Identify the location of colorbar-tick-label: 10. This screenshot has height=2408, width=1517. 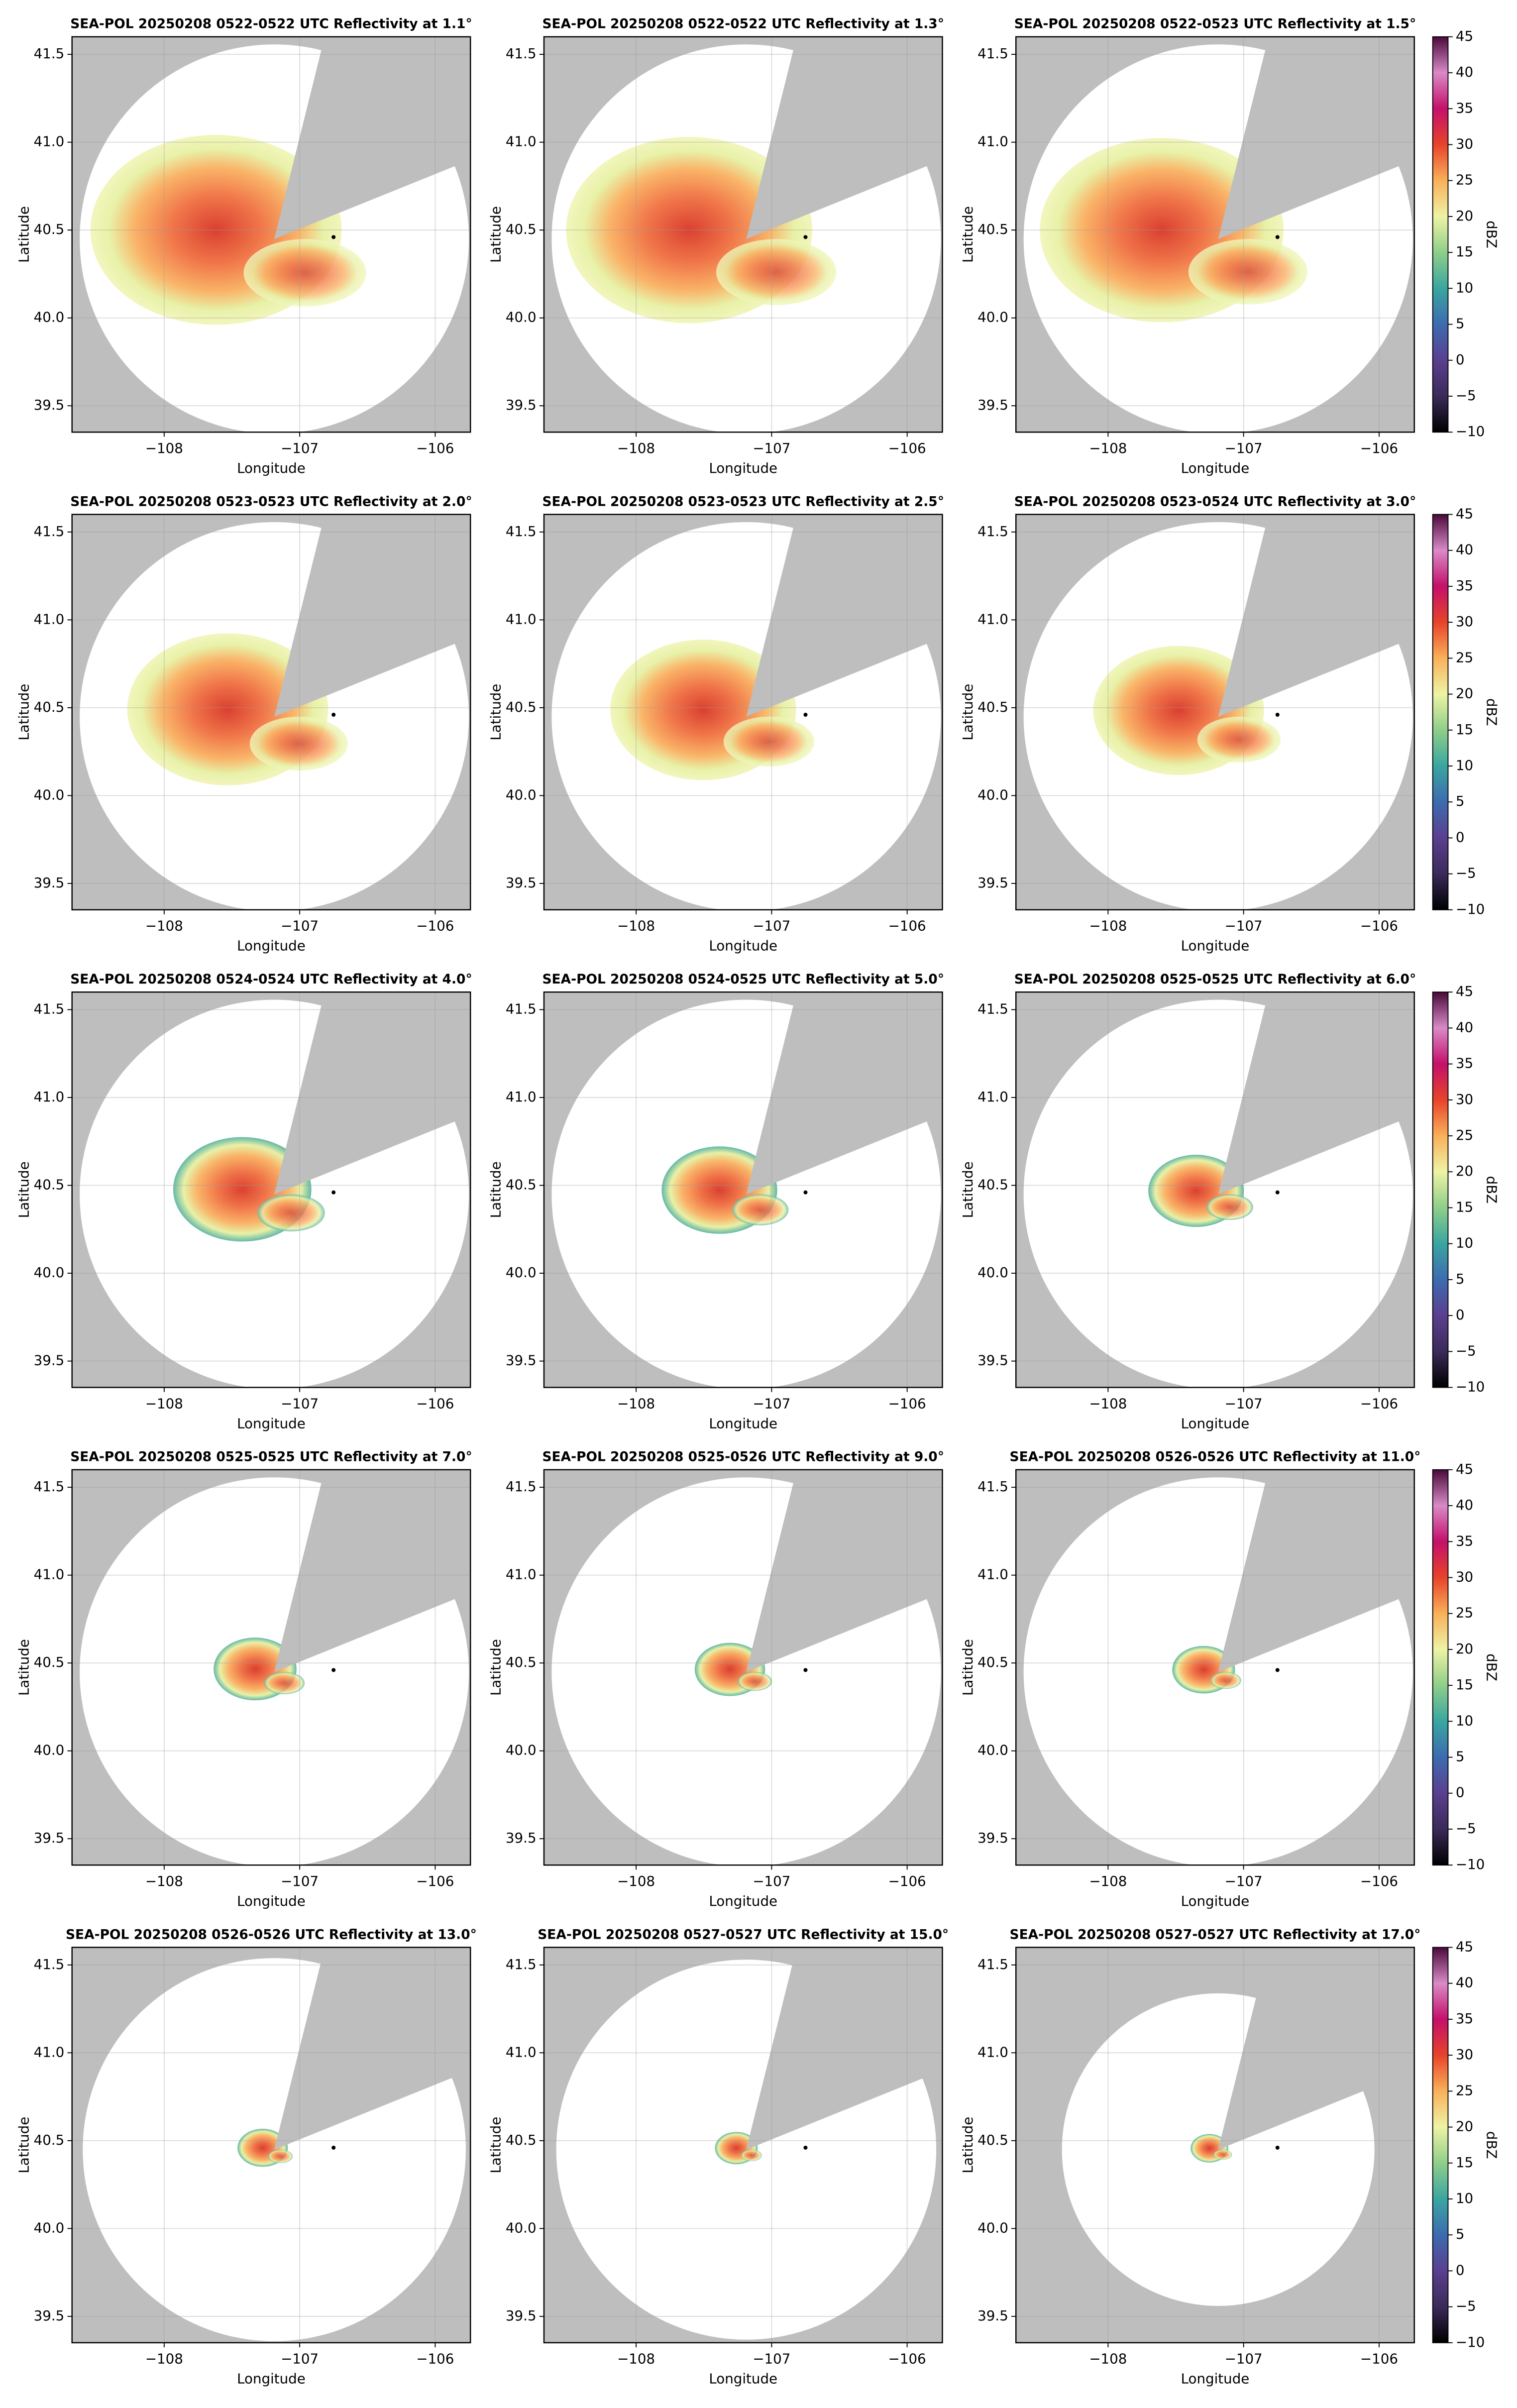
(1465, 1243).